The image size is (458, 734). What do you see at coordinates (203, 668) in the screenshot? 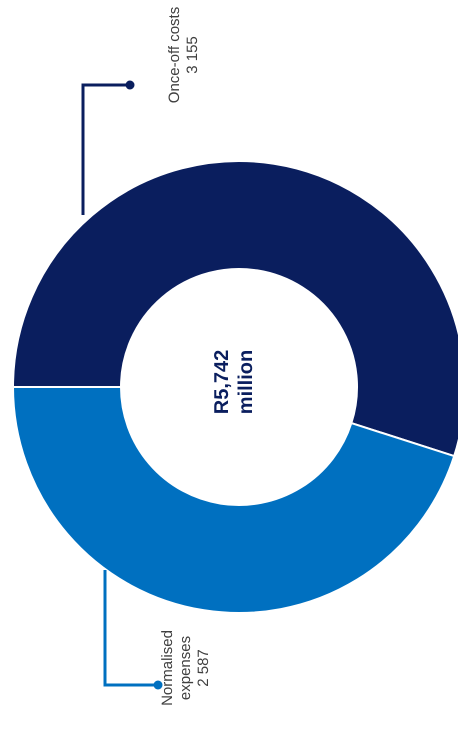
I see `data-label: 2 587` at bounding box center [203, 668].